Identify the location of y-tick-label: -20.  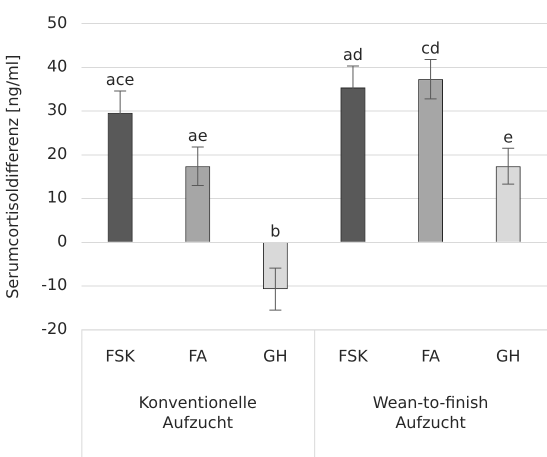
(54, 328).